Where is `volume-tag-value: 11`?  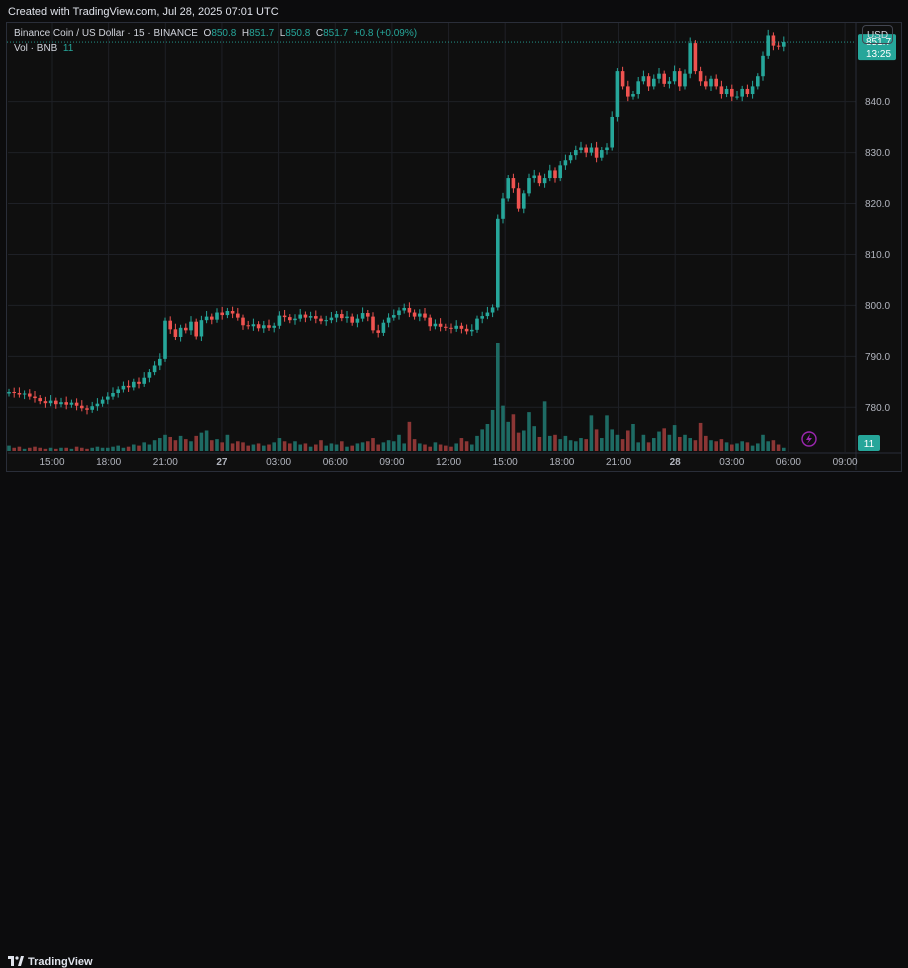 volume-tag-value: 11 is located at coordinates (869, 444).